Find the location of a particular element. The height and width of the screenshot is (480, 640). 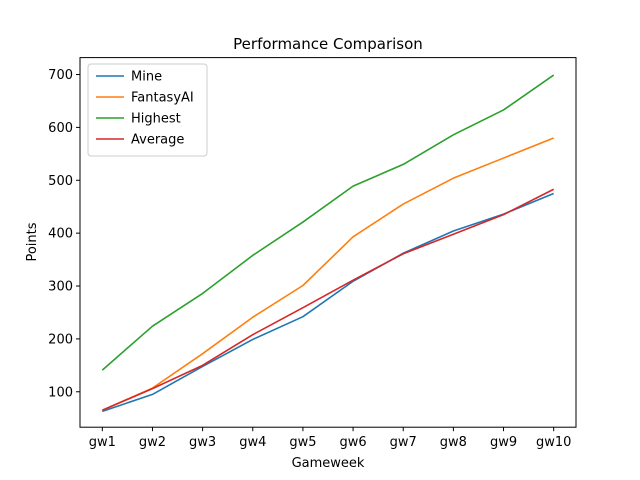

legend: Mine FantasyAI Highest Average is located at coordinates (147, 110).